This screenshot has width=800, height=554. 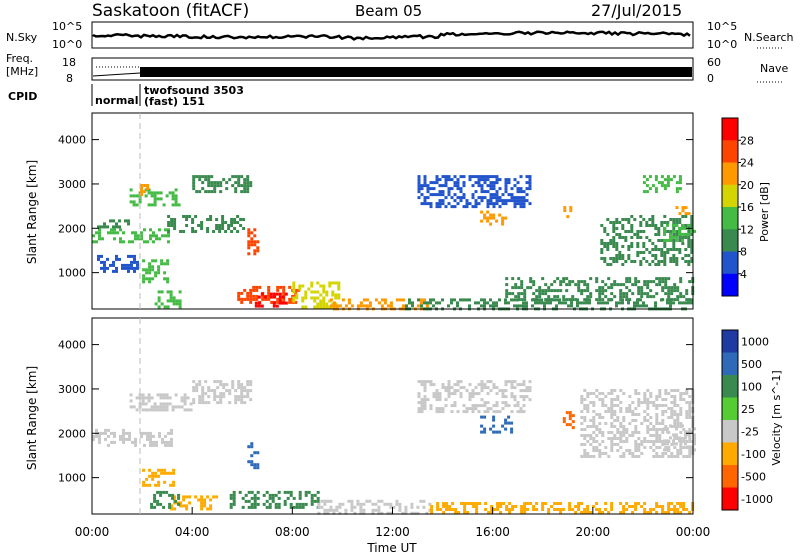 I want to click on freq-trace, so click(x=416, y=72).